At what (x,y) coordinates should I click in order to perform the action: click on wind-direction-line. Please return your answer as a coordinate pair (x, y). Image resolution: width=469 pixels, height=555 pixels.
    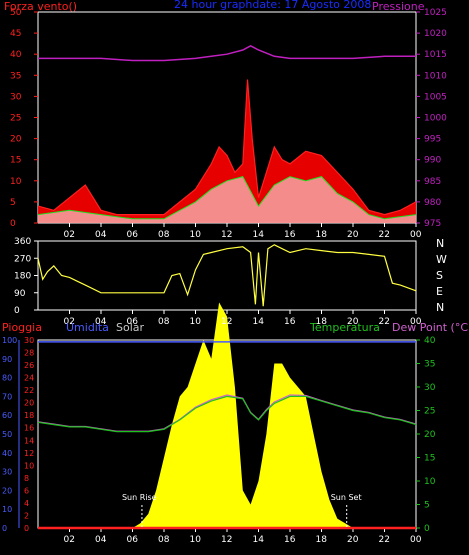
    Looking at the image, I should click on (227, 275).